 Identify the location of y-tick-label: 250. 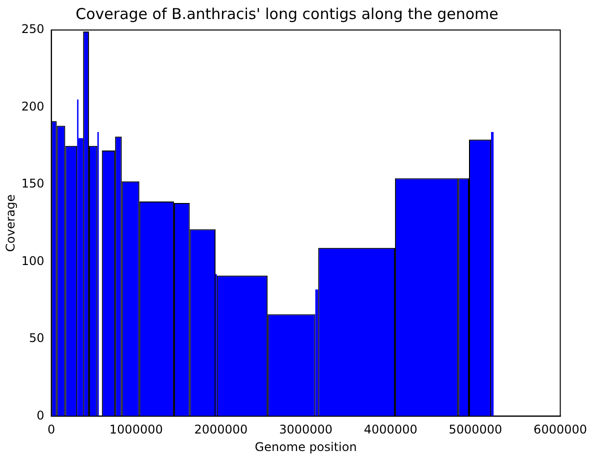
(32, 29).